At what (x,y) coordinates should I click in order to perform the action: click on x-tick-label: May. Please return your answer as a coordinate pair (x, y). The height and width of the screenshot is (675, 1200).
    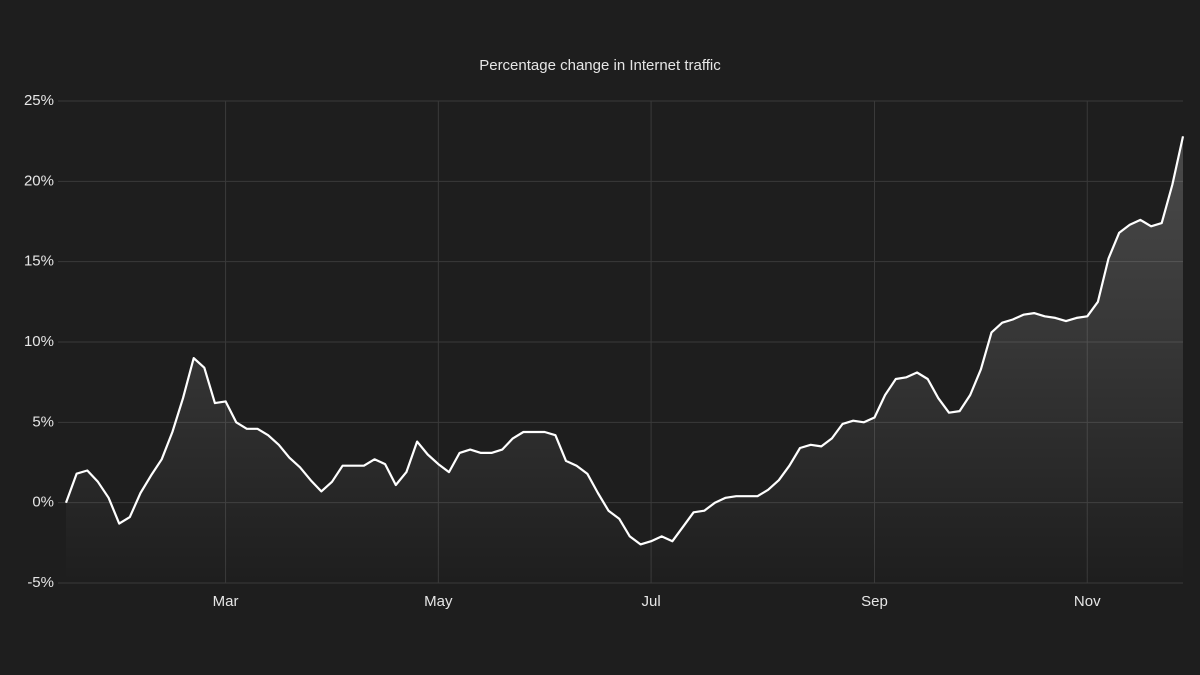
    Looking at the image, I should click on (438, 601).